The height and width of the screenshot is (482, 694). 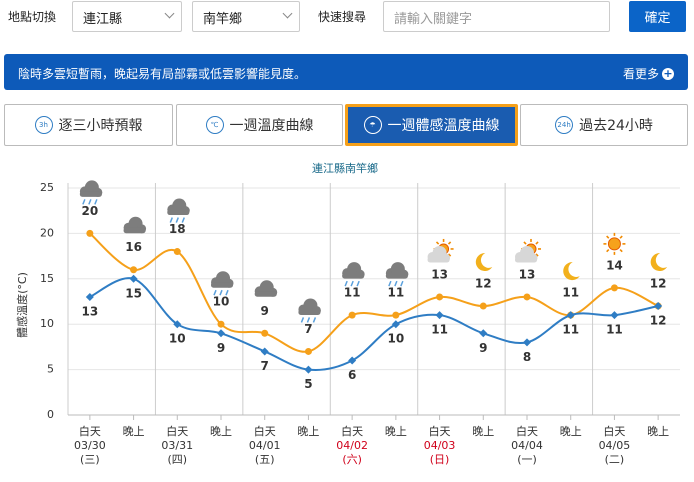 I want to click on tab-label: 逐三小時預報, so click(x=100, y=126).